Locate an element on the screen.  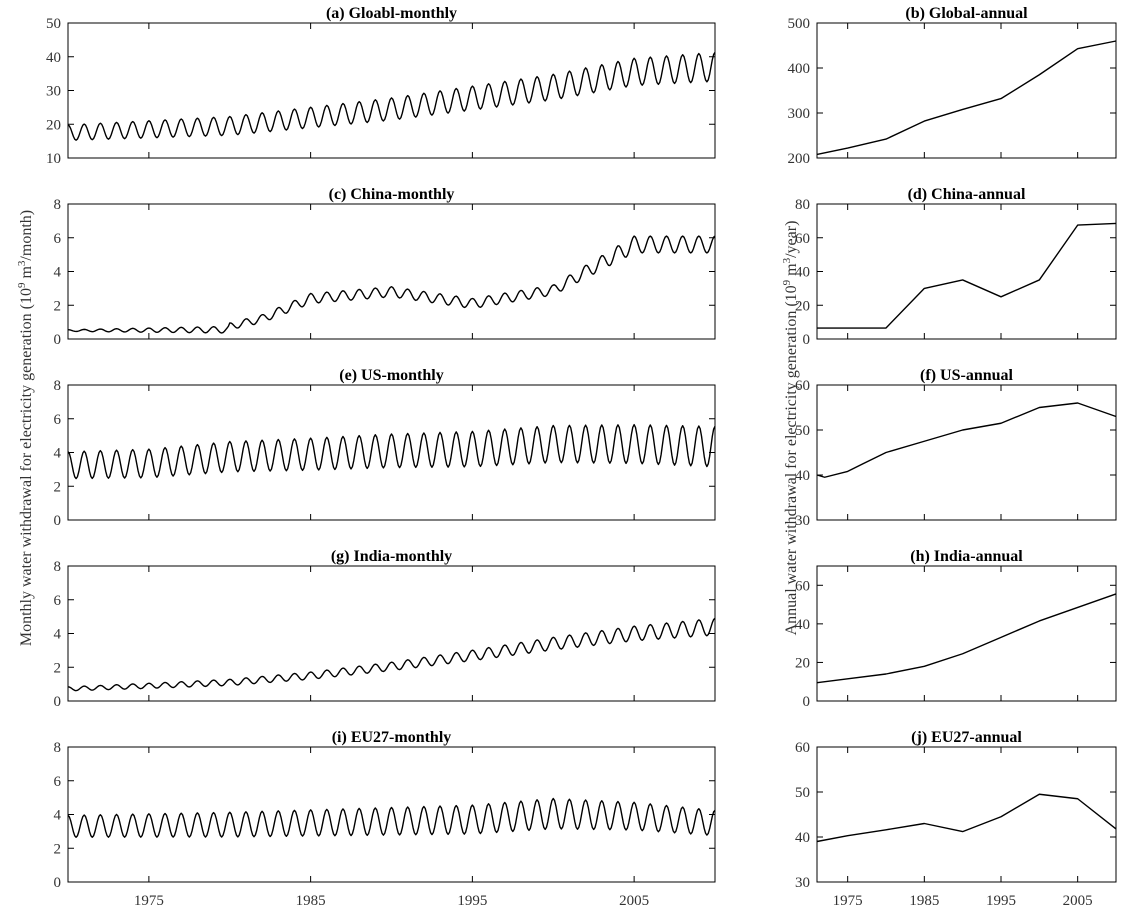
panel-j-xtick-label: 1995 is located at coordinates (1001, 901).